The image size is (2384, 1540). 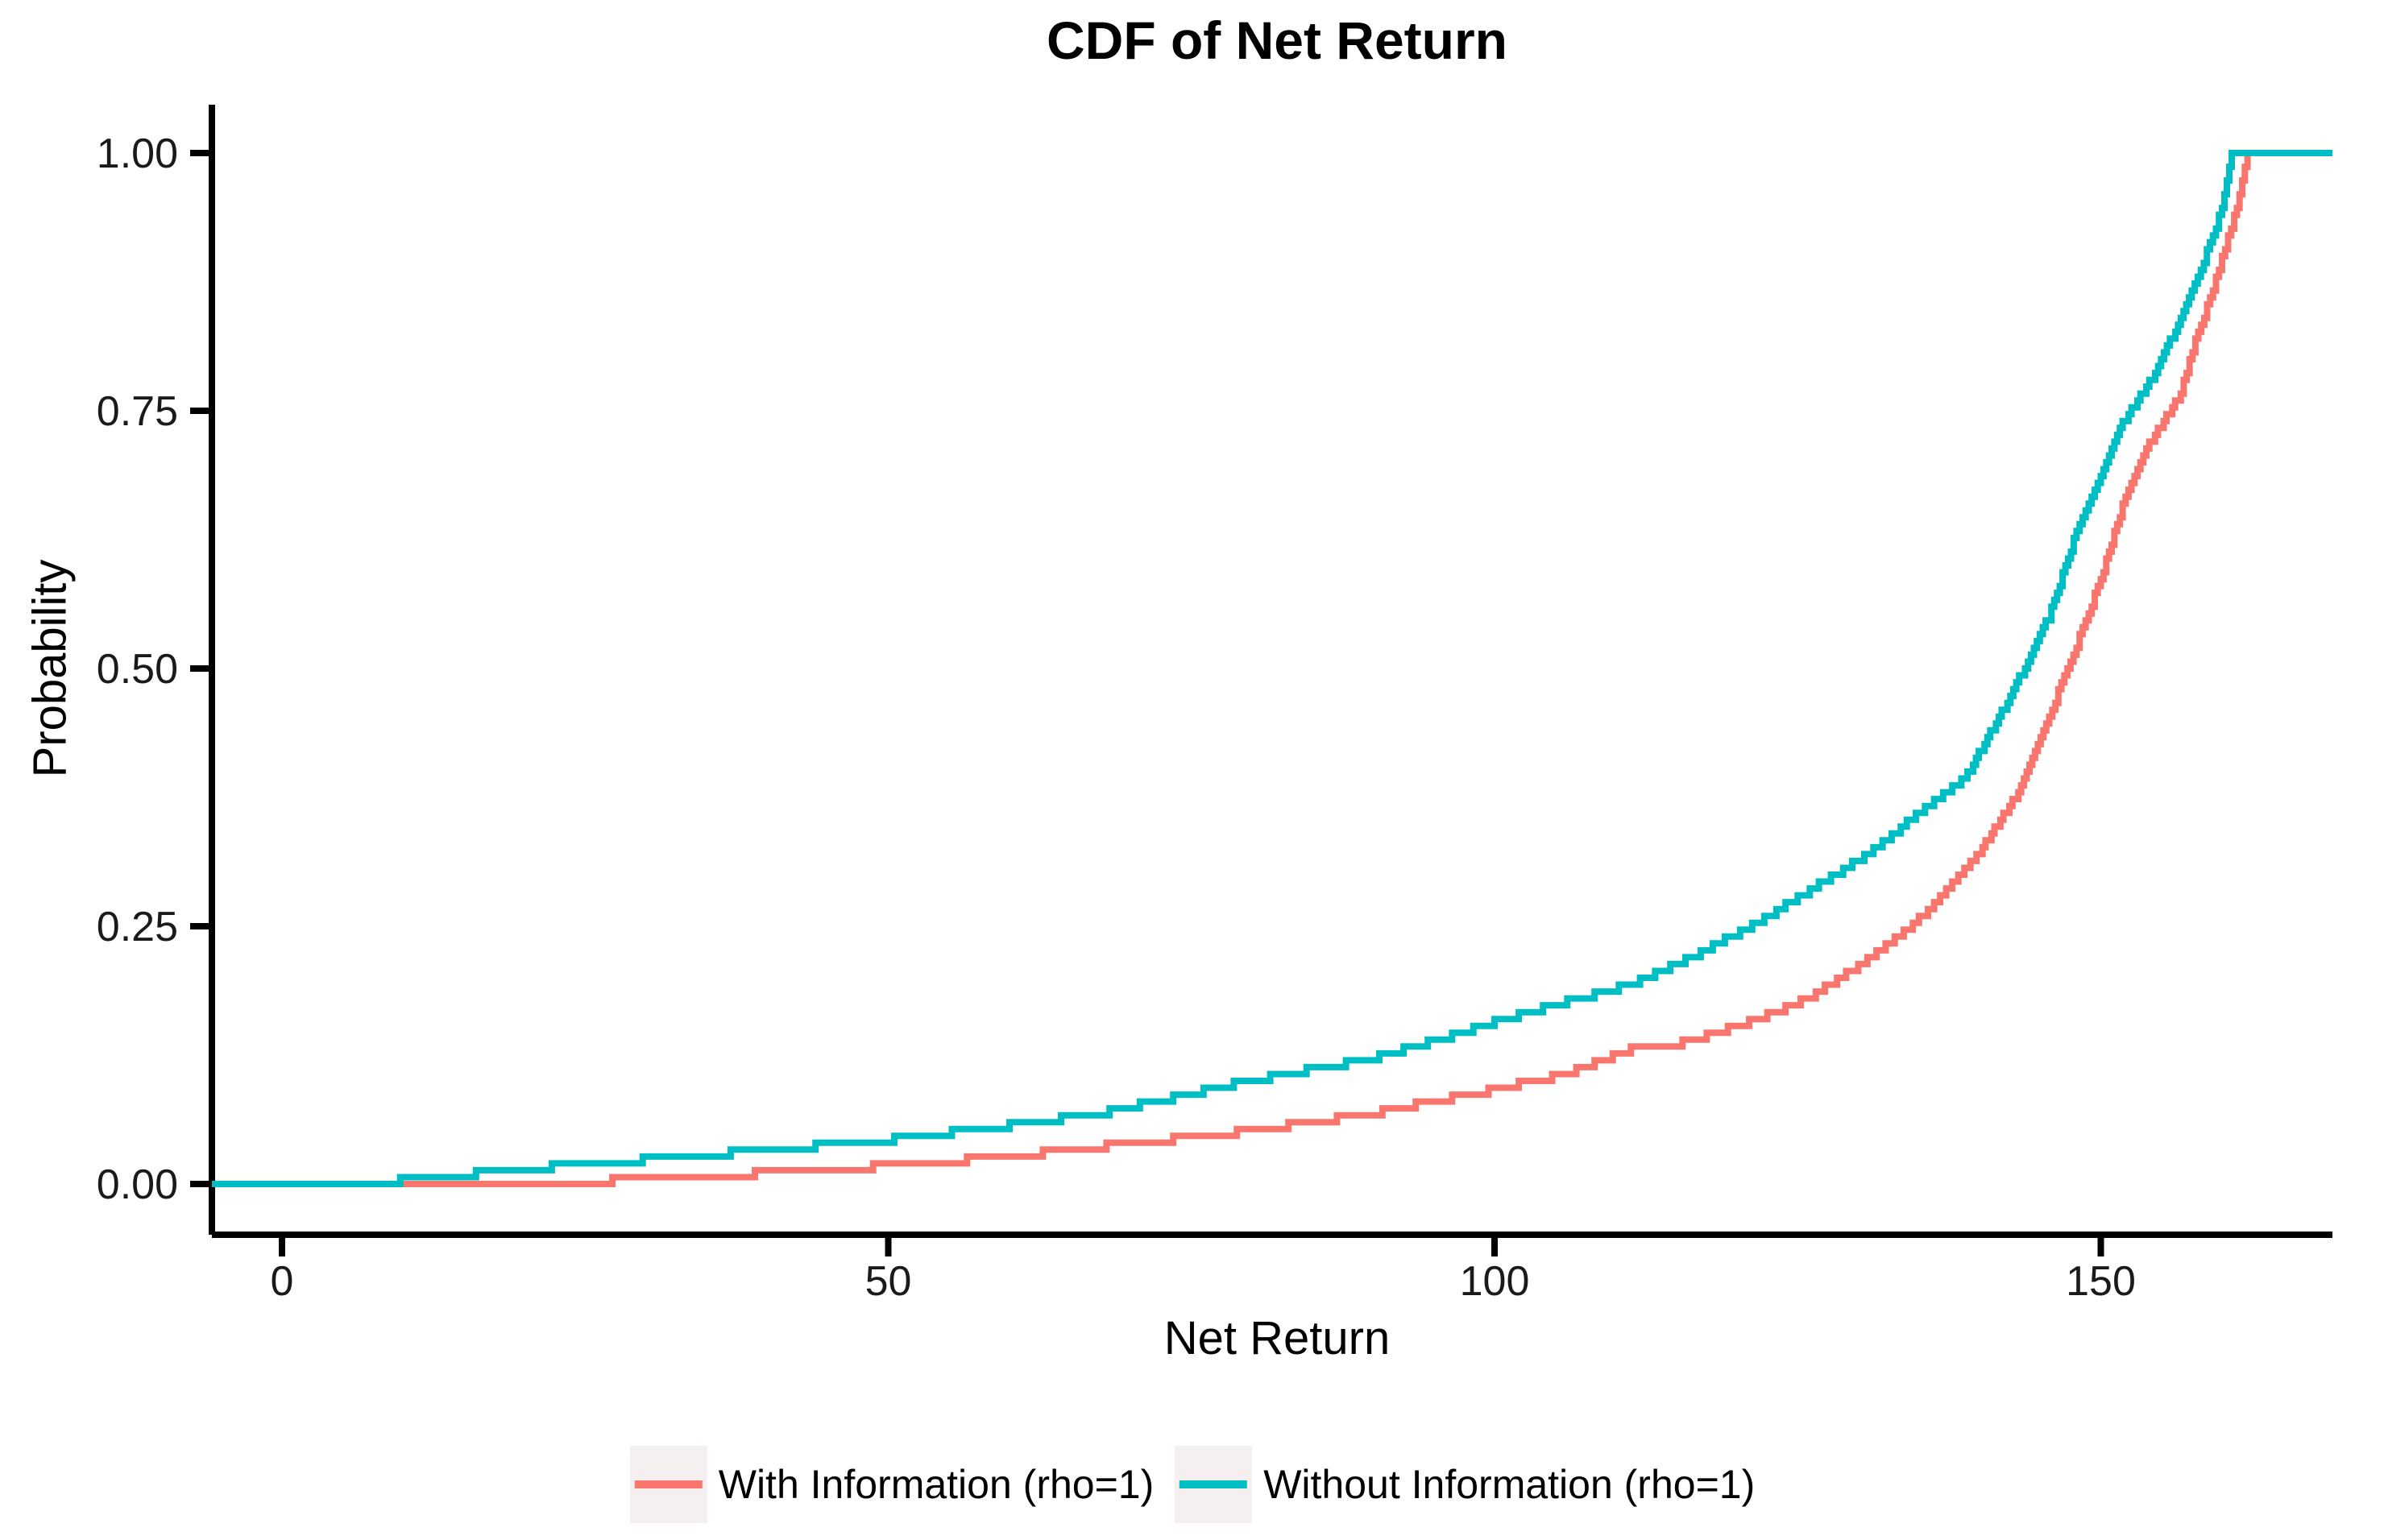 What do you see at coordinates (2101, 1281) in the screenshot?
I see `x-tick-label: 150` at bounding box center [2101, 1281].